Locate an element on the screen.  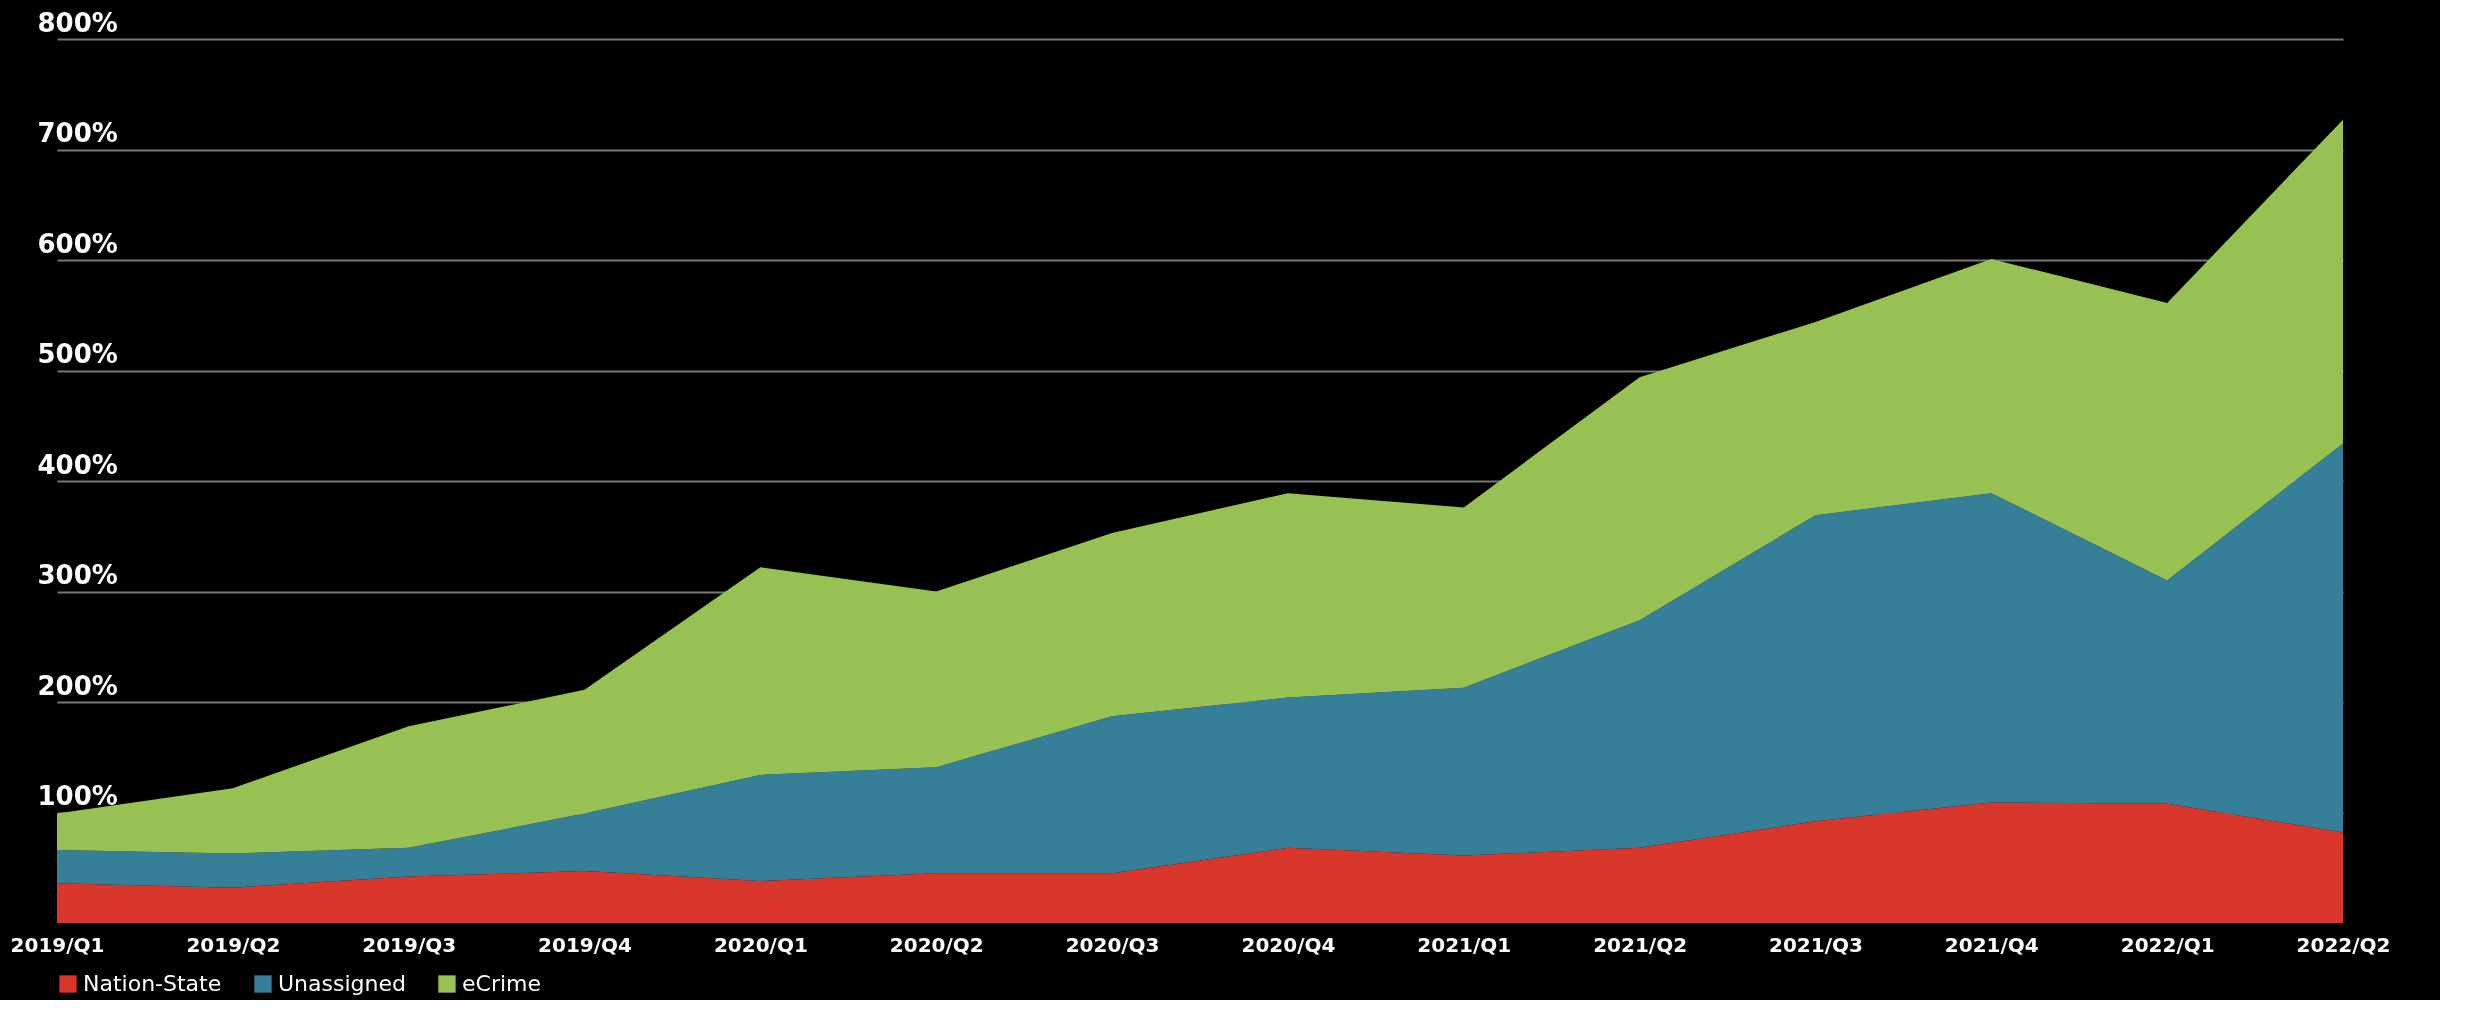
x-tick-label: 2019/Q2 is located at coordinates (233, 944).